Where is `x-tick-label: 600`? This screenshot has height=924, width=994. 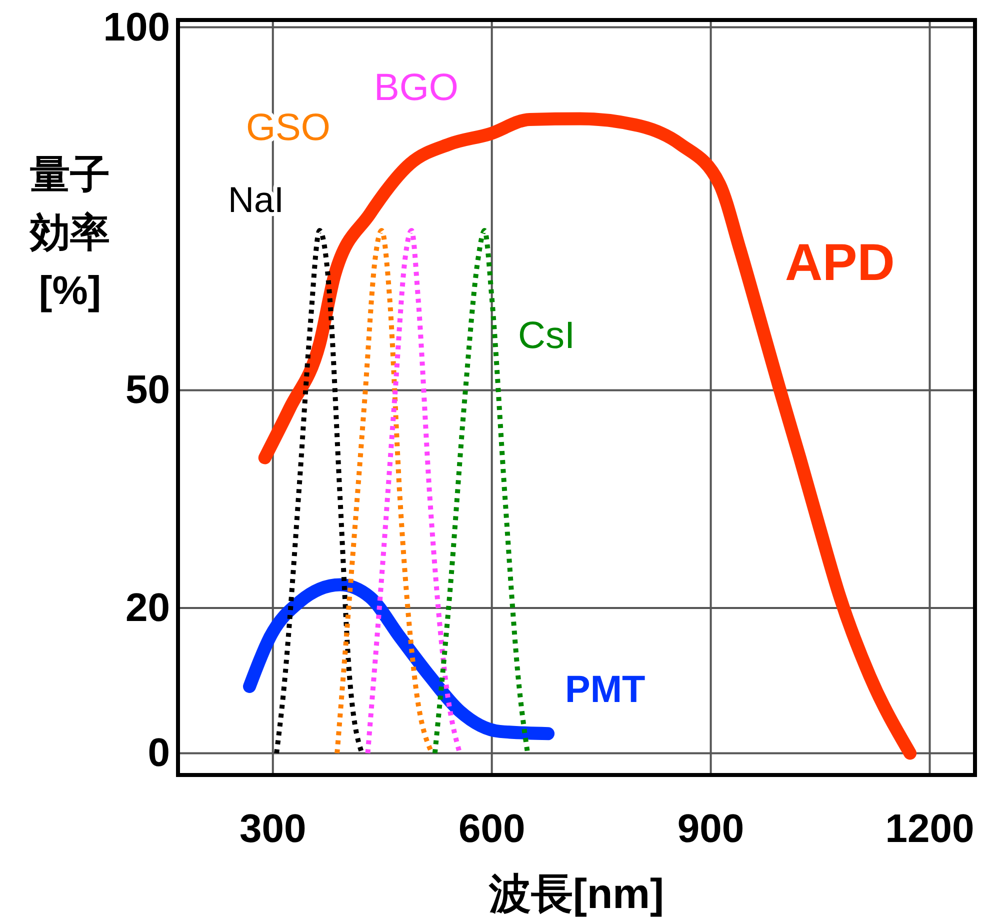 x-tick-label: 600 is located at coordinates (492, 829).